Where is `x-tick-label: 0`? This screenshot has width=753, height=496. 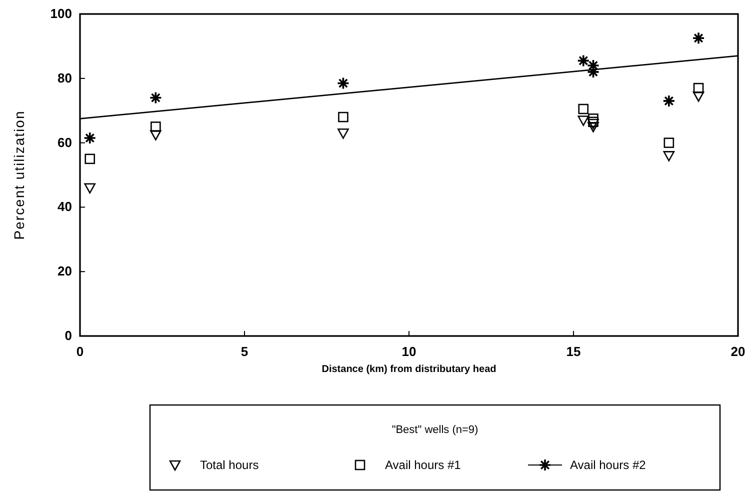
x-tick-label: 0 is located at coordinates (80, 351).